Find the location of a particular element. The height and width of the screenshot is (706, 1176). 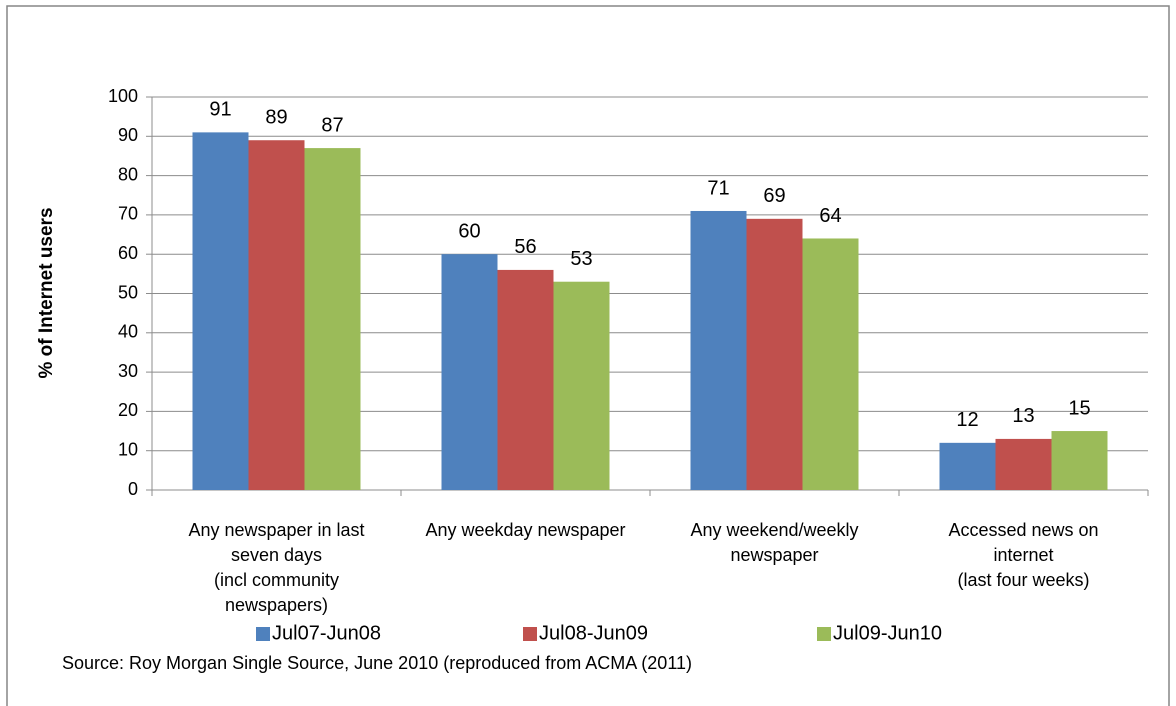

data-label: 12 is located at coordinates (967, 420).